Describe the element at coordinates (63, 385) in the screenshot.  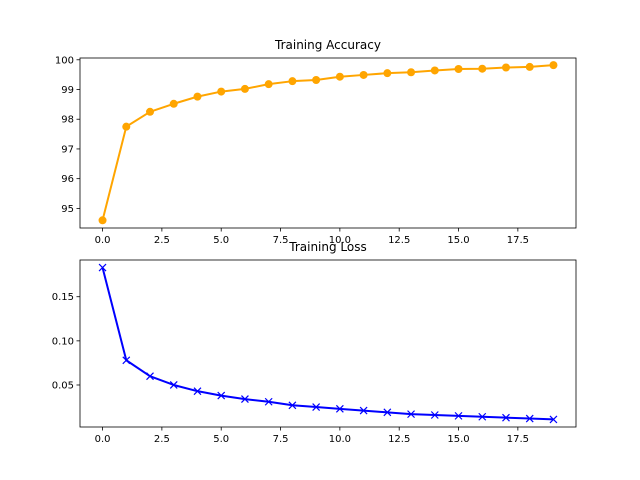
I see `loss-y-tick-label: 0.05` at that location.